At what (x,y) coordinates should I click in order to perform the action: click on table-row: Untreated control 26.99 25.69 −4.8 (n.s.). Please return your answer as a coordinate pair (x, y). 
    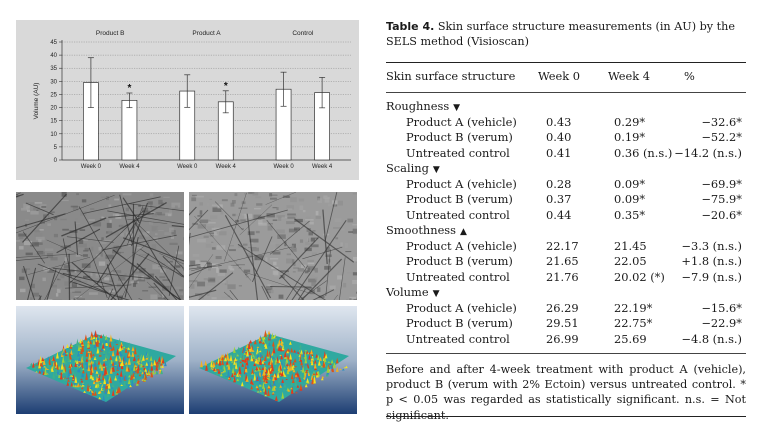
    Looking at the image, I should click on (566, 340).